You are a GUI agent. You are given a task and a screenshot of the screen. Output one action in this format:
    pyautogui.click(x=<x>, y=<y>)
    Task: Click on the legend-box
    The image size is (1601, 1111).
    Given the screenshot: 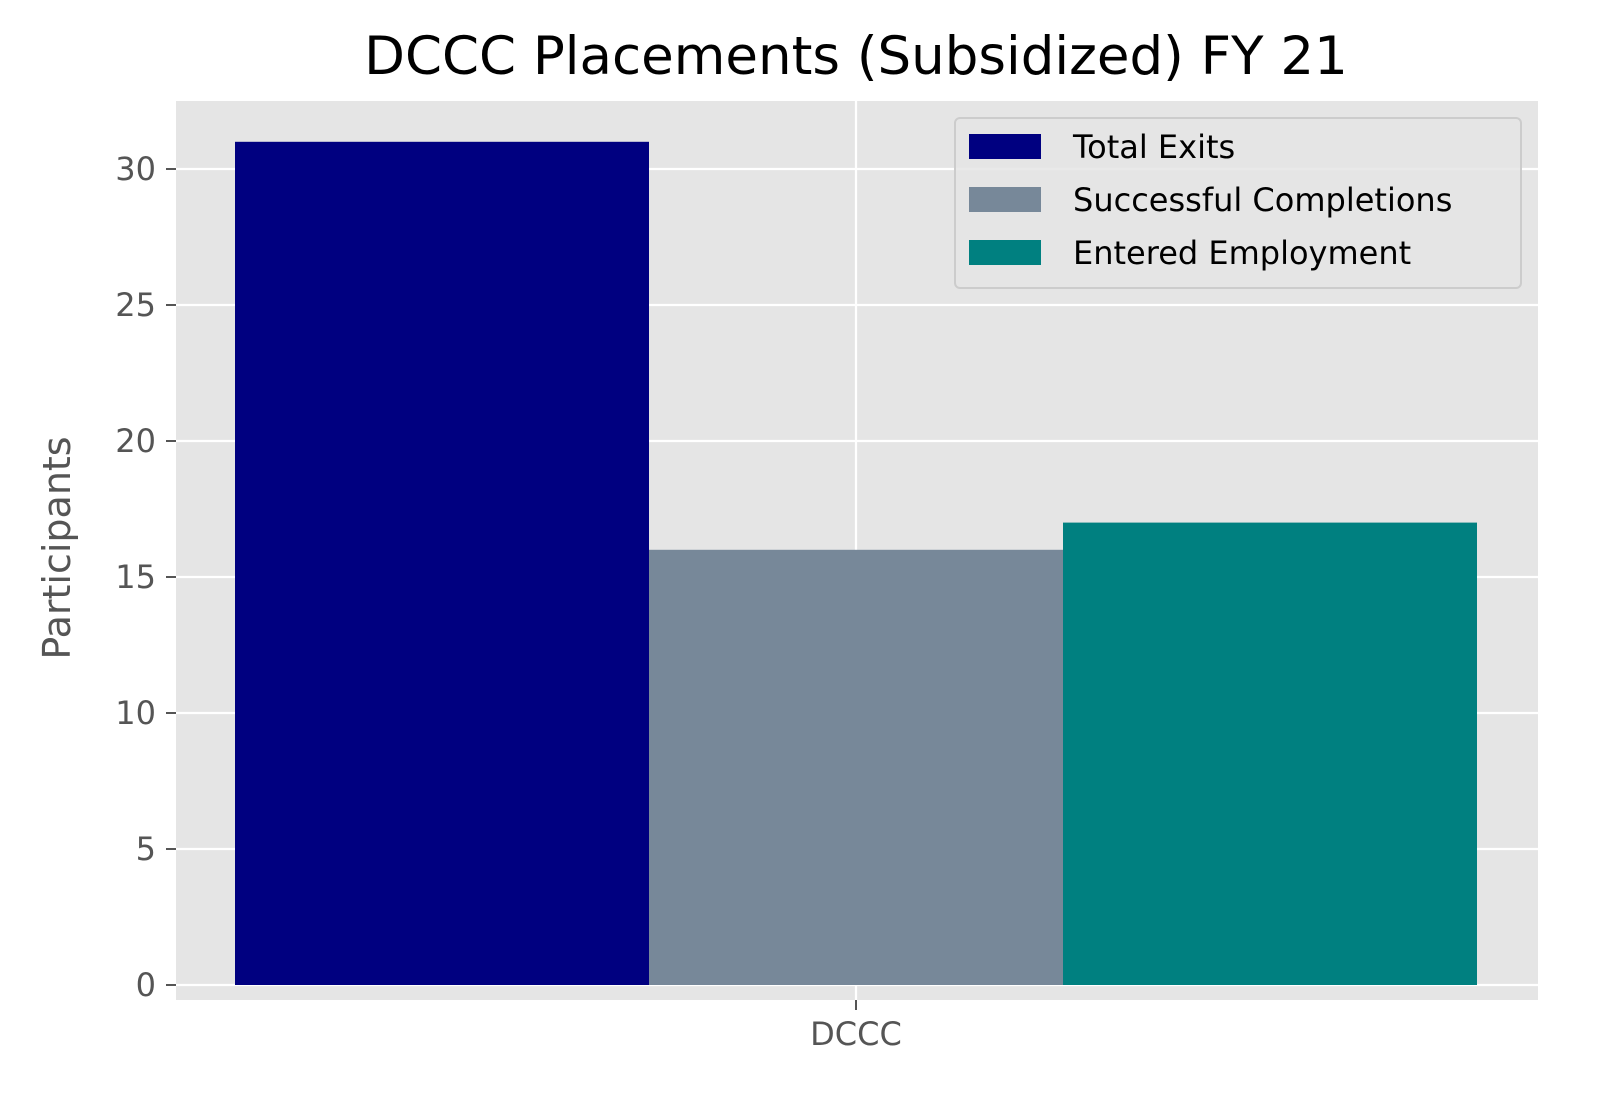 What is the action you would take?
    pyautogui.click(x=1238, y=203)
    